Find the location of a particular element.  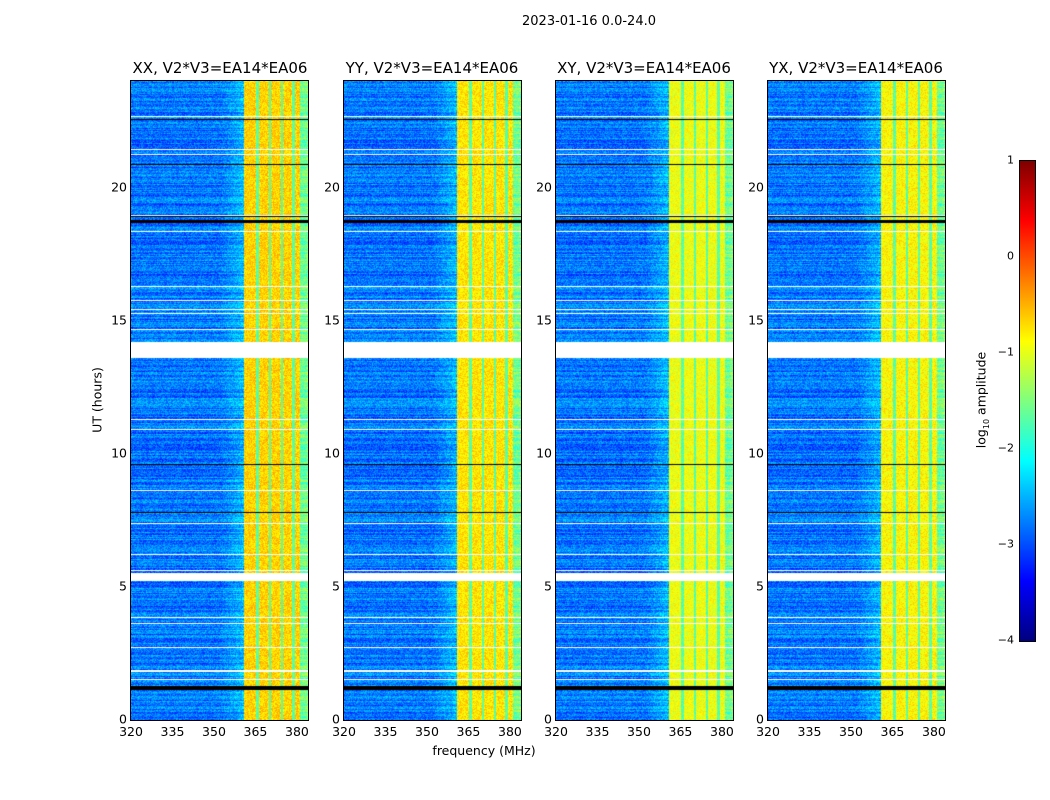

panel-title-yy: YY, V2*V3=EA14*EA06 is located at coordinates (432, 68).